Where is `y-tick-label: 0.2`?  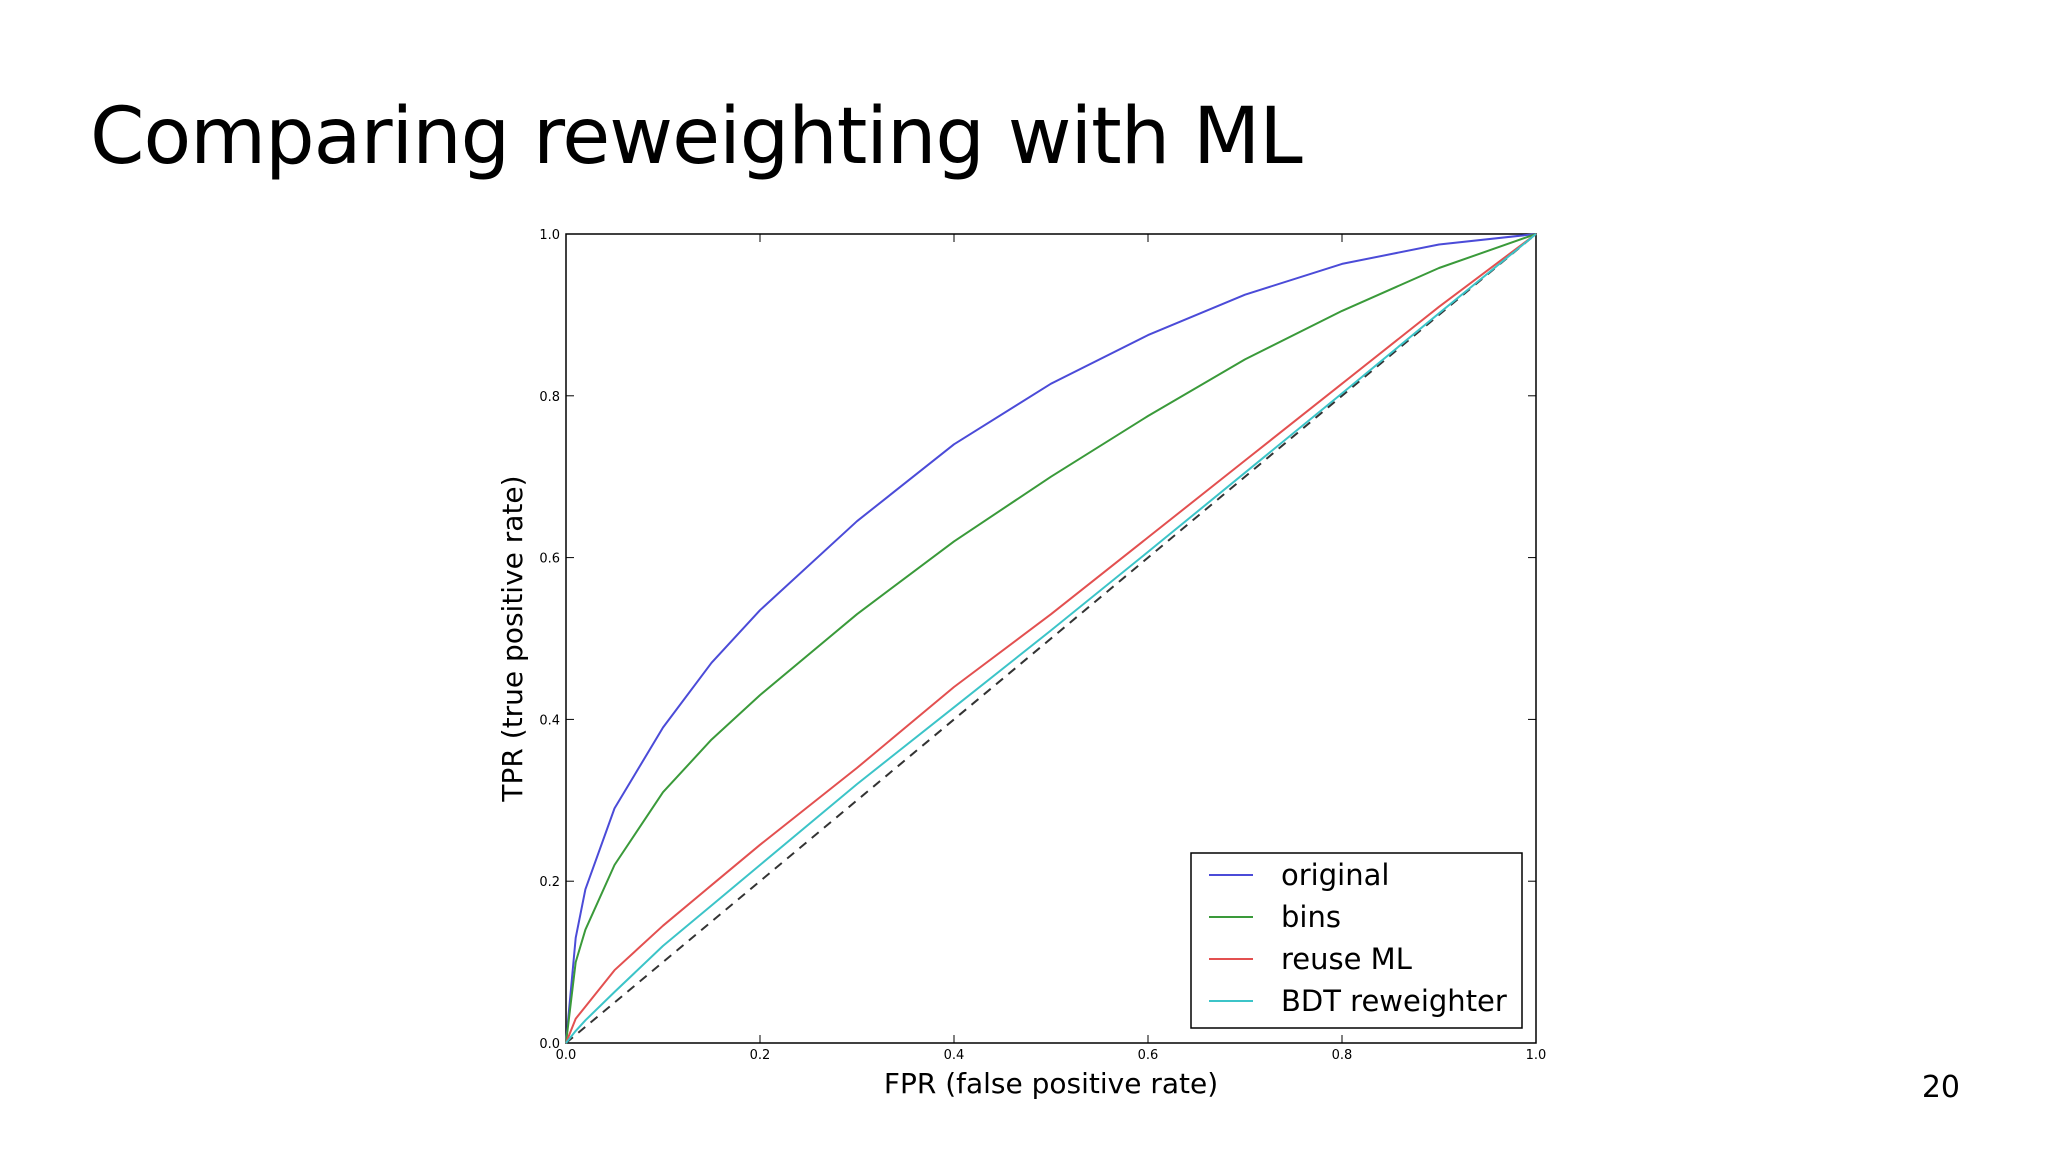
y-tick-label: 0.2 is located at coordinates (549, 882).